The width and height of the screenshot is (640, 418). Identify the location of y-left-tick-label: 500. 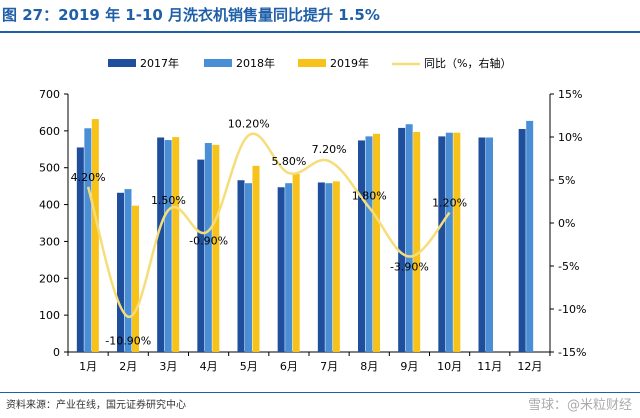
(49, 168).